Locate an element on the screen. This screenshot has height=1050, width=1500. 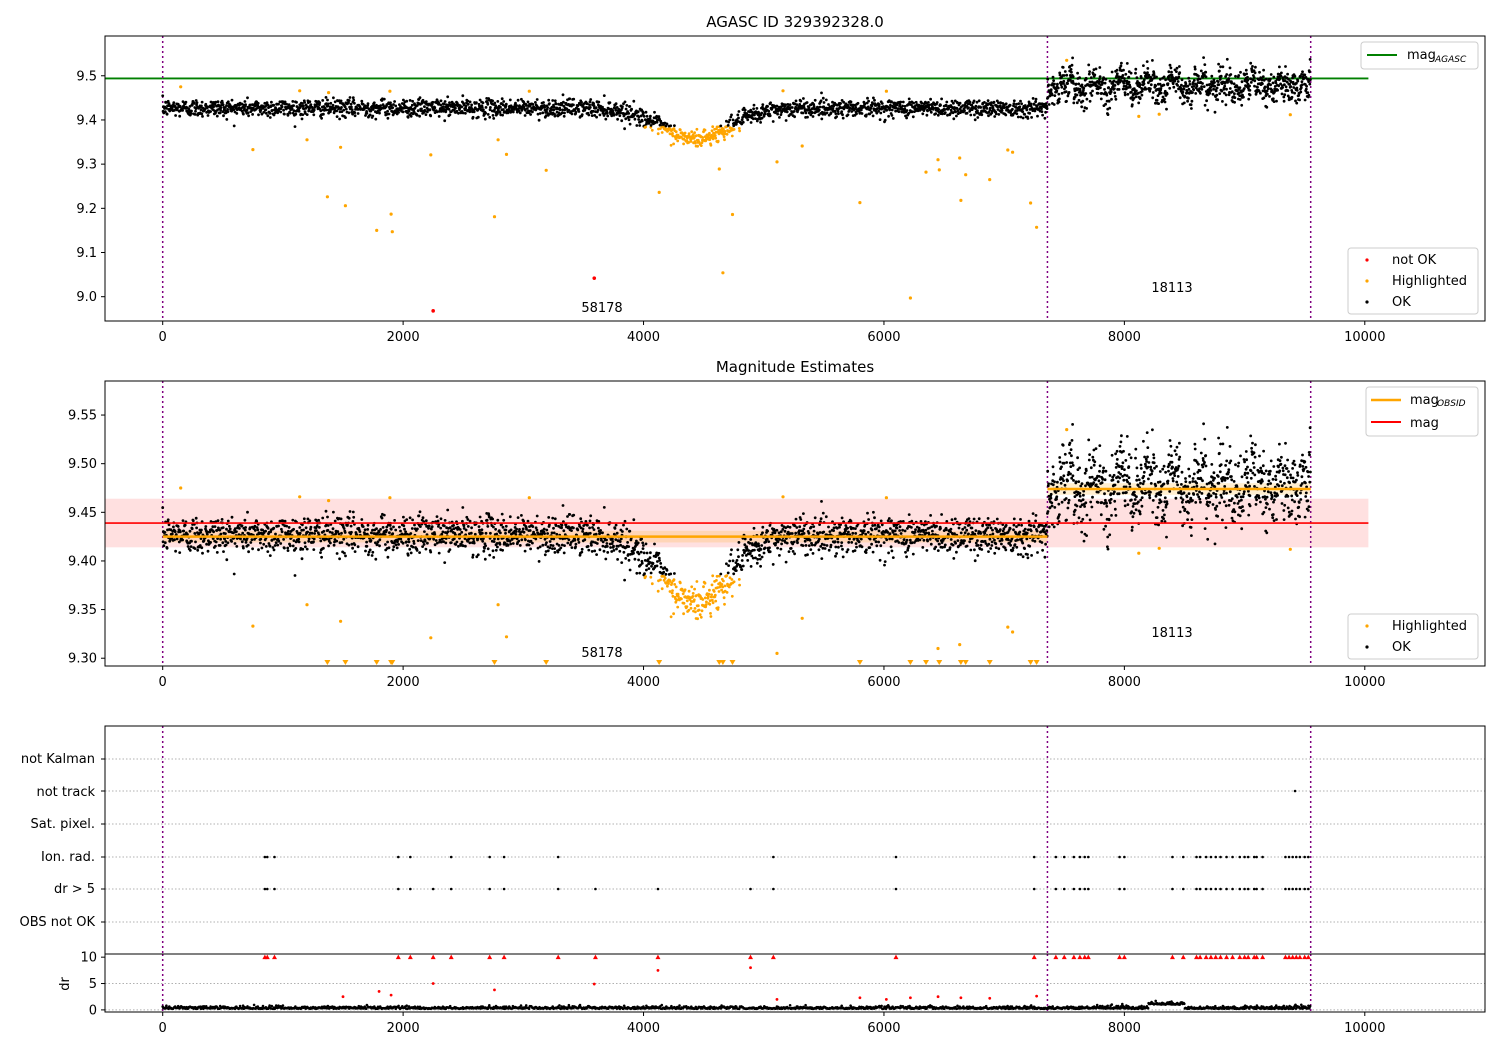
x-tick-label: 10000 is located at coordinates (1364, 337).